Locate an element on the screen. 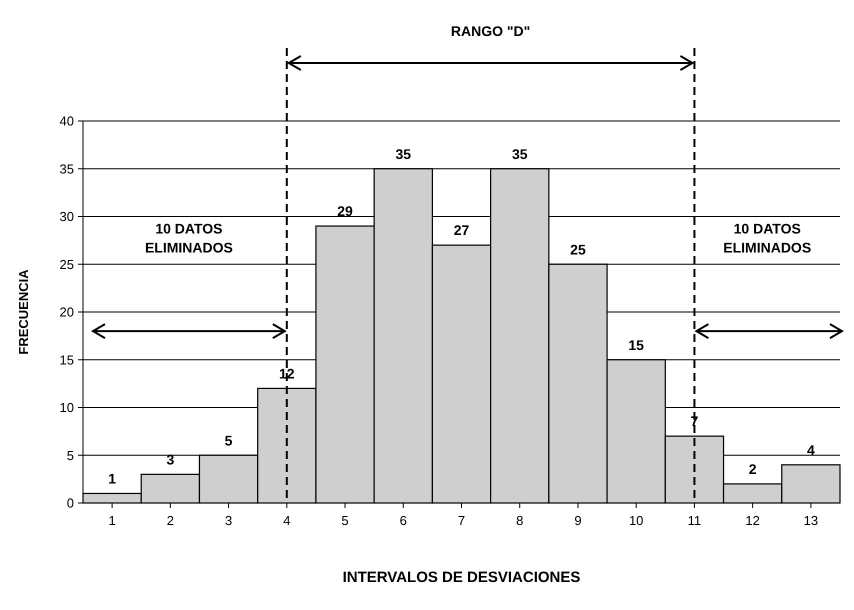  y-tick-label: 40 is located at coordinates (67, 121).